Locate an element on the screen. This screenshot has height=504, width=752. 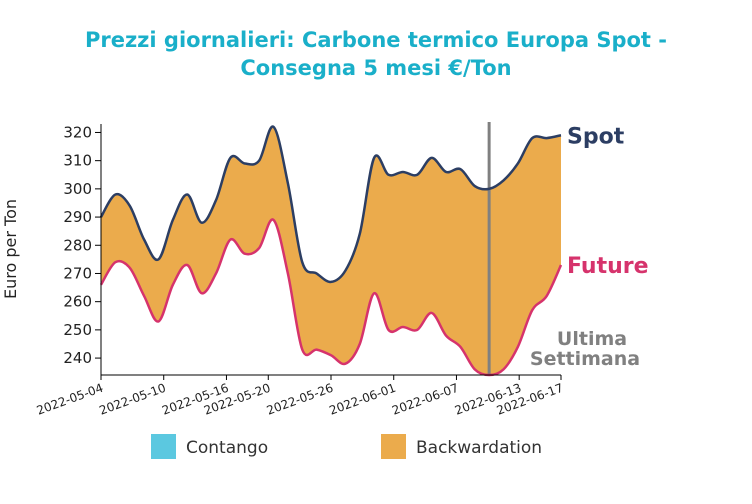
marker-label-line-1: Ultima is located at coordinates (592, 339).